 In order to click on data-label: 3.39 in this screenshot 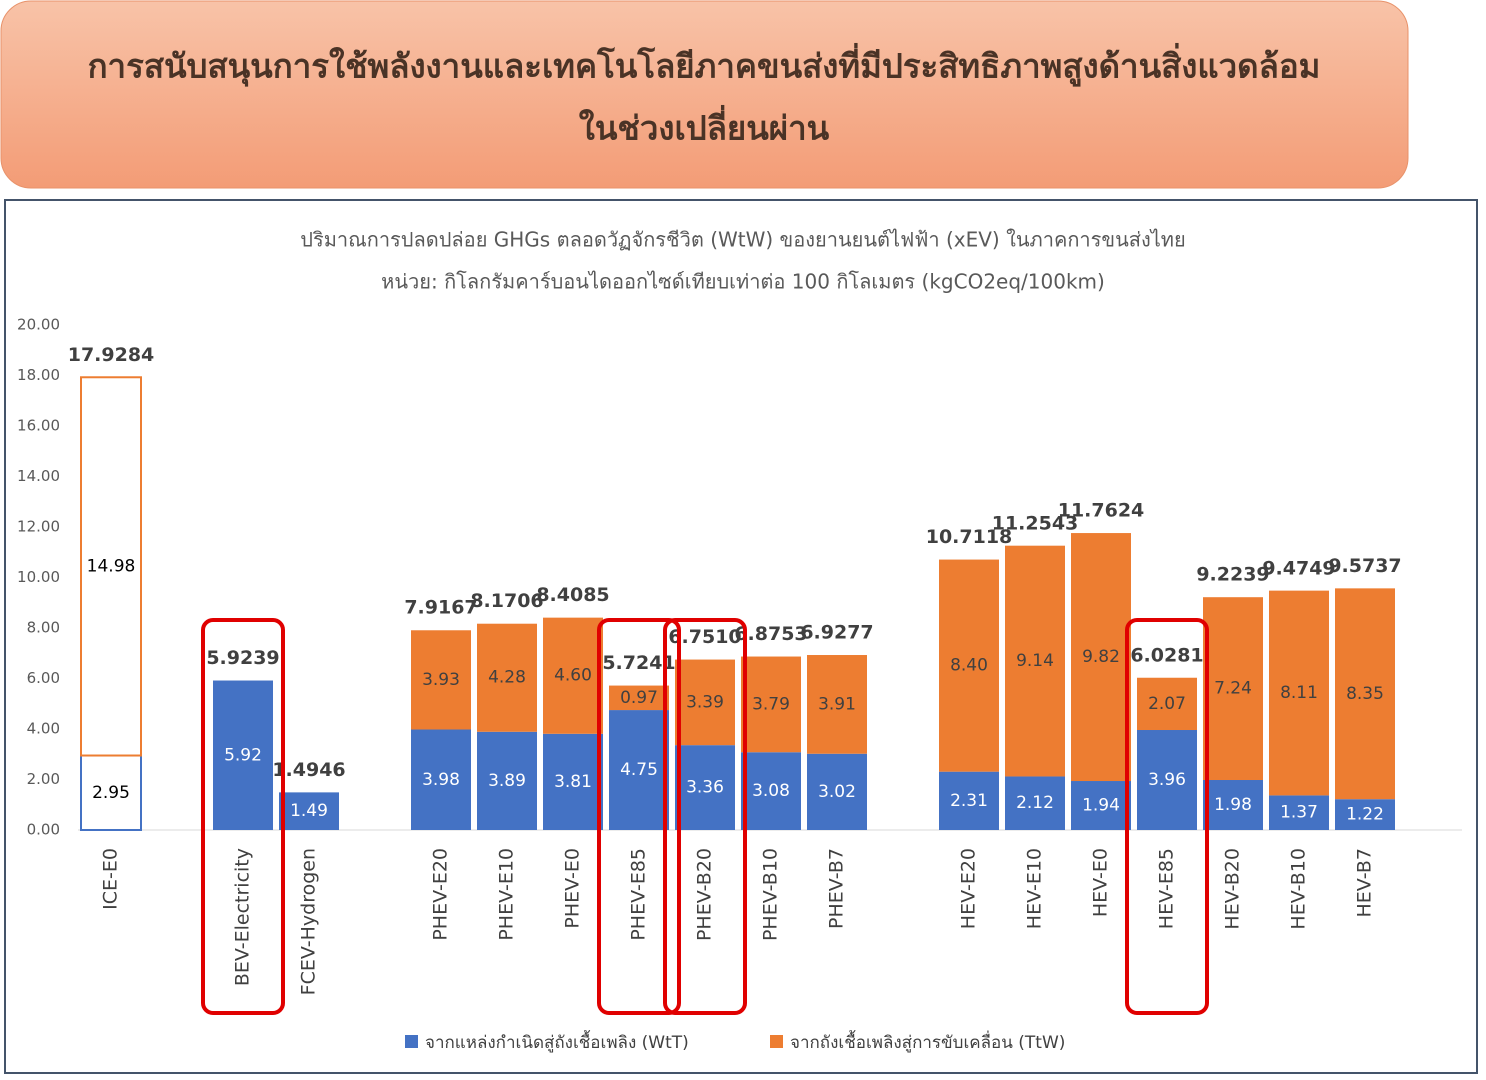, I will do `click(705, 702)`.